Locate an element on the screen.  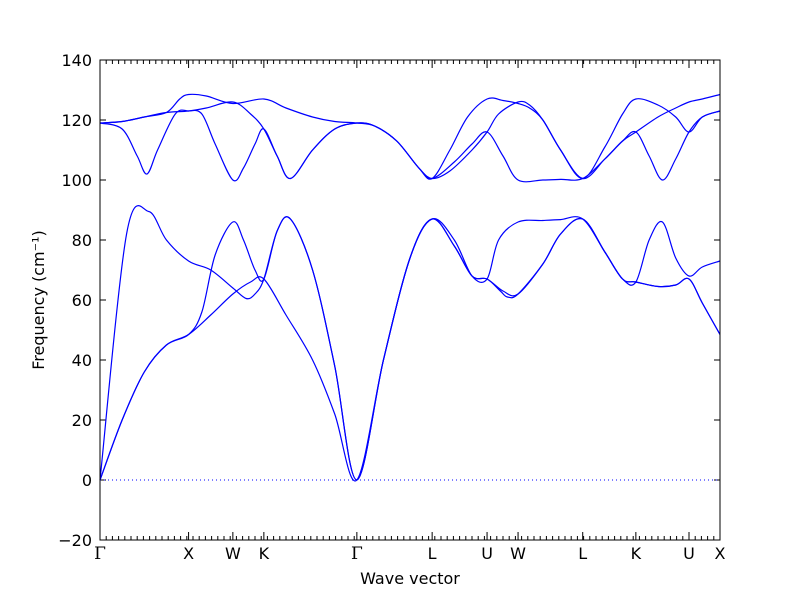
y-tick-label: 100 is located at coordinates (76, 180).